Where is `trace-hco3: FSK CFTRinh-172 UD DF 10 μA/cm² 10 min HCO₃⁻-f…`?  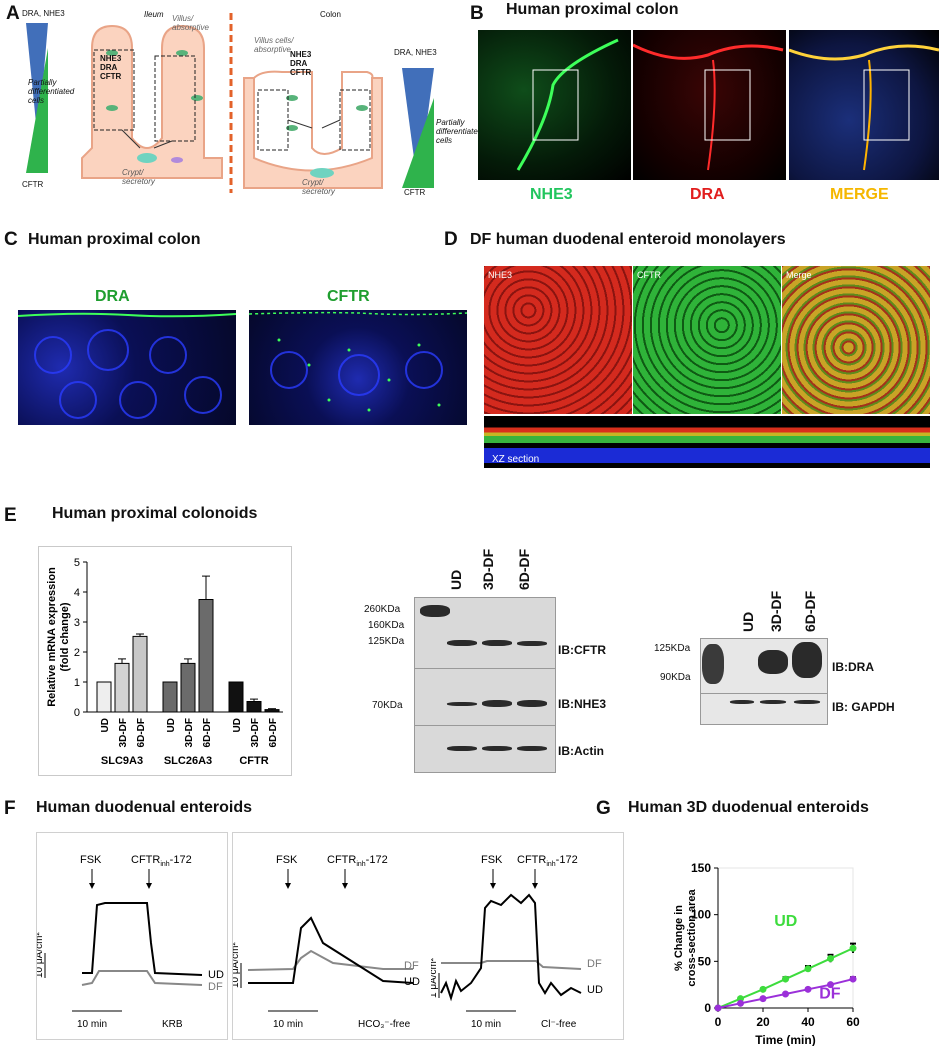 trace-hco3: FSK CFTRinh-172 UD DF 10 μA/cm² 10 min HCO₃⁻-f… is located at coordinates (326, 942).